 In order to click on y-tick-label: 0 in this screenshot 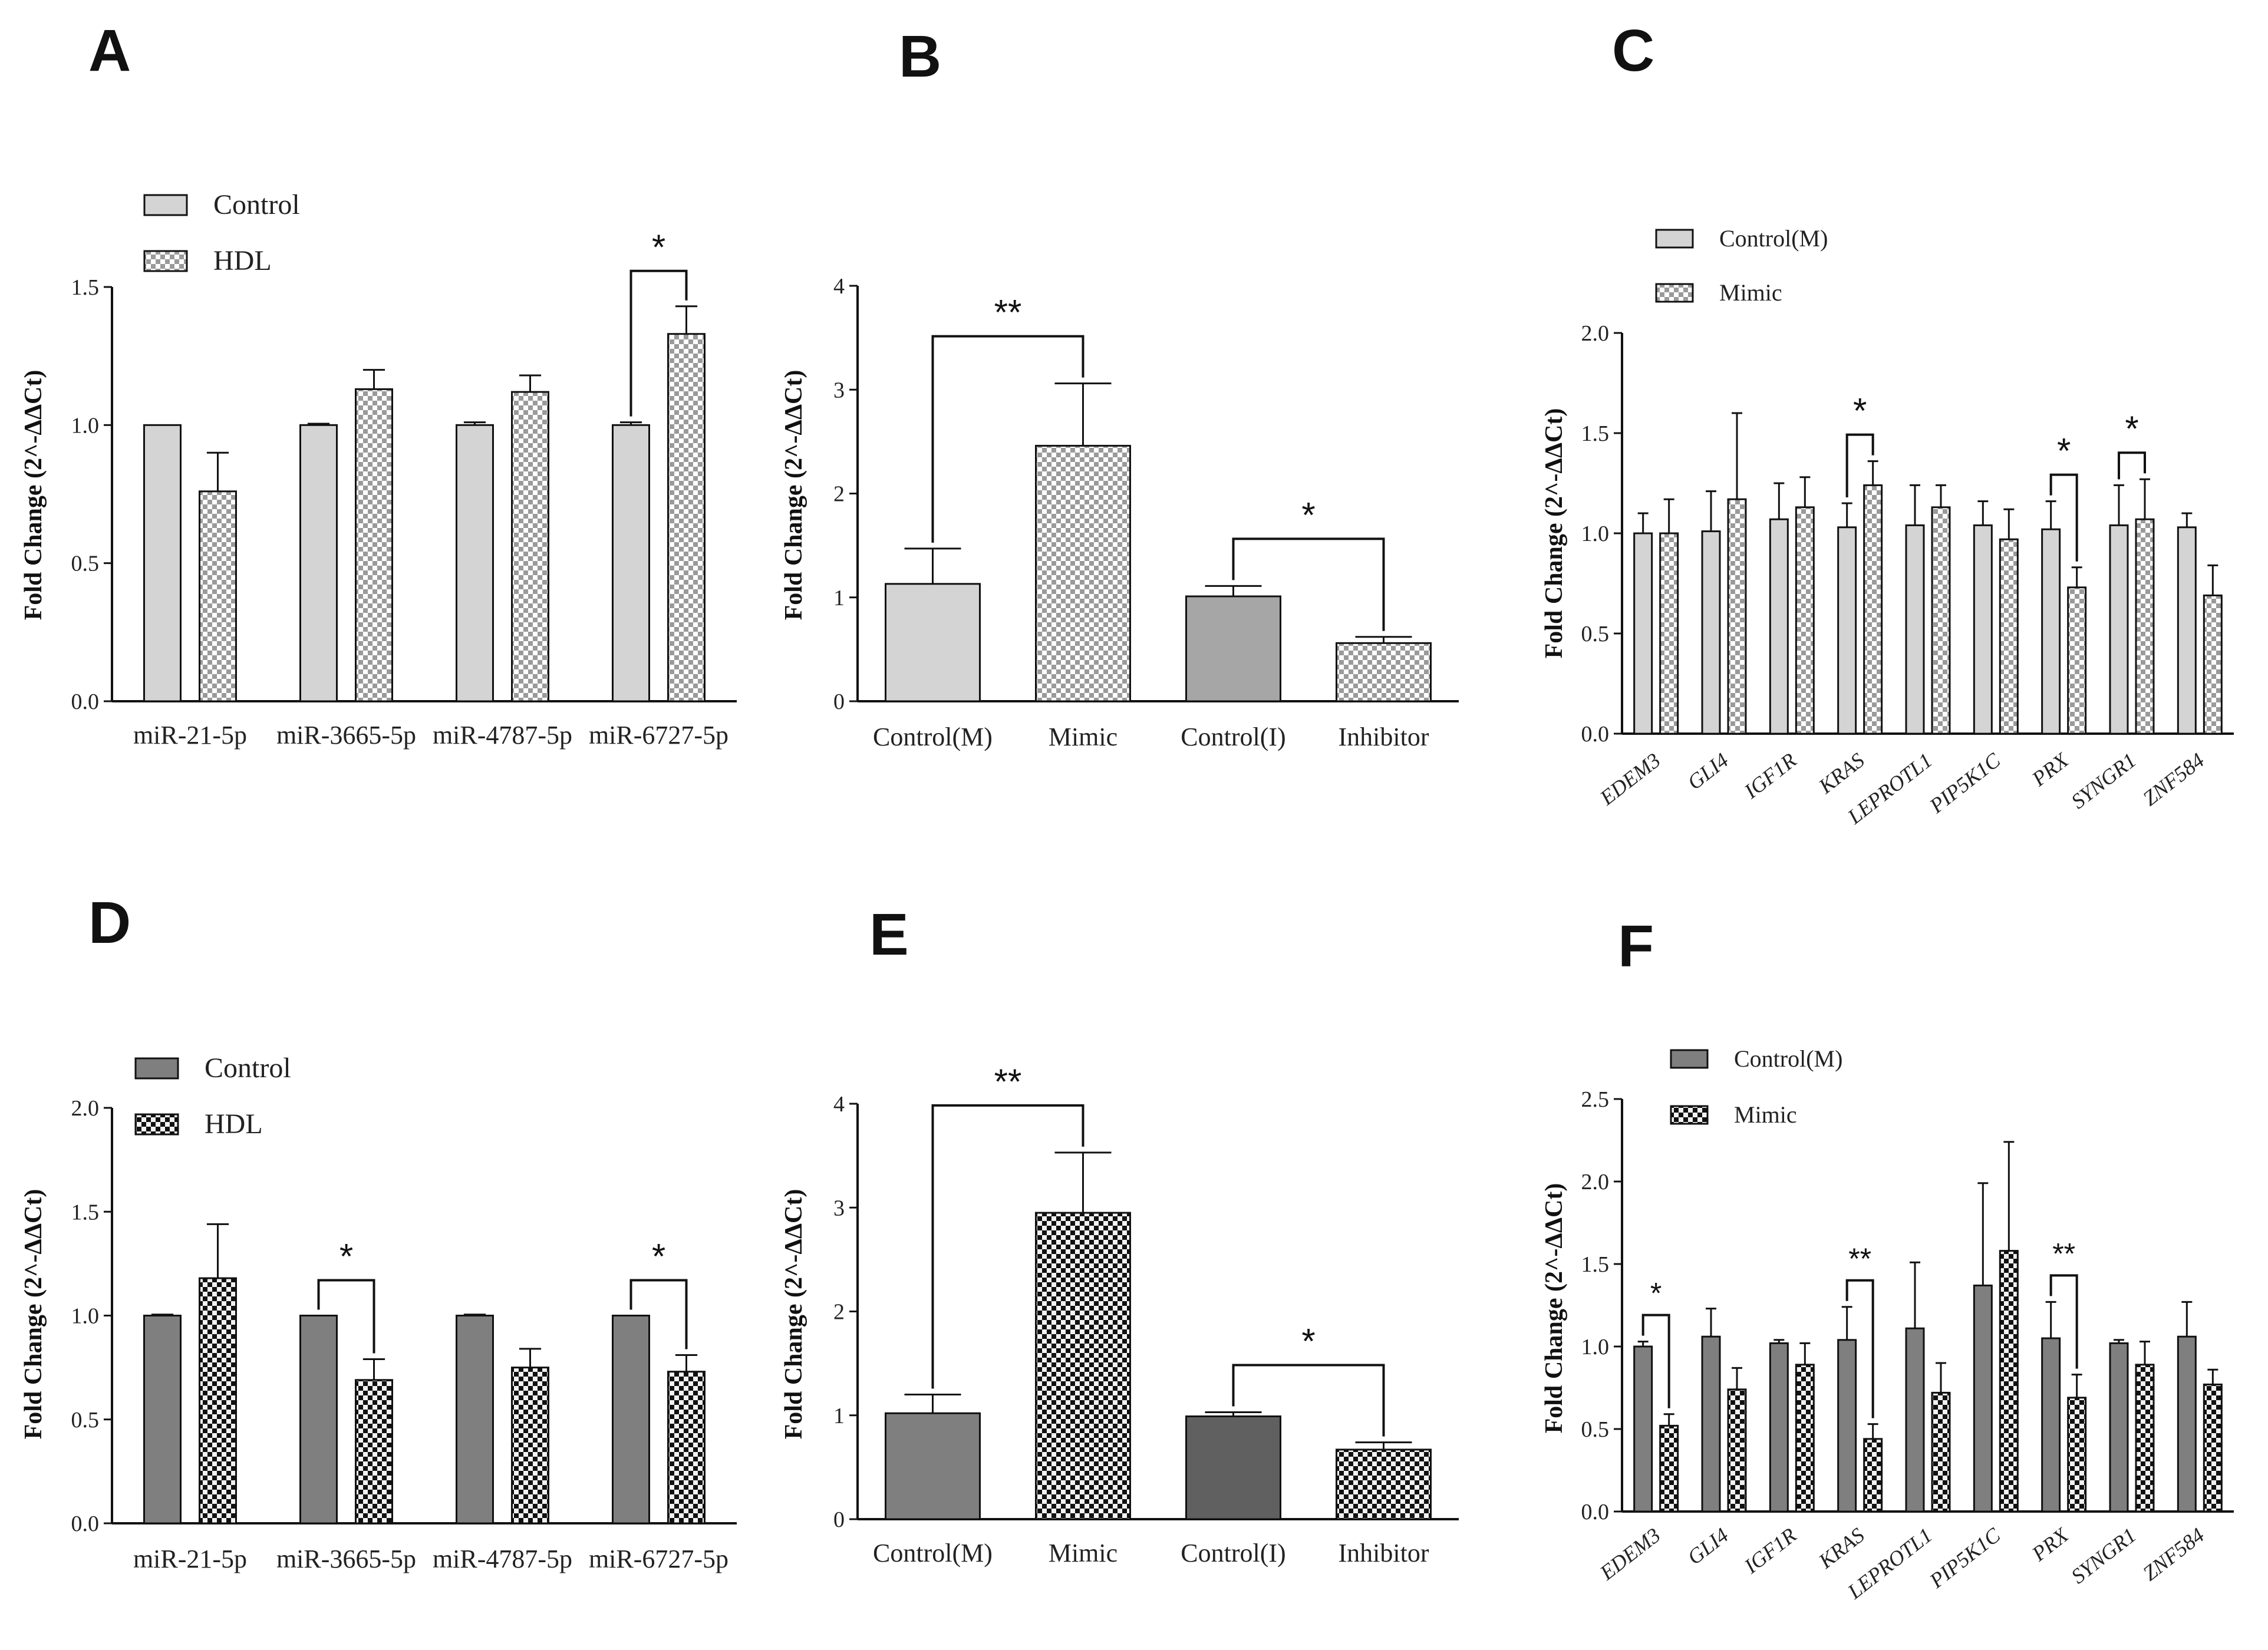, I will do `click(839, 702)`.